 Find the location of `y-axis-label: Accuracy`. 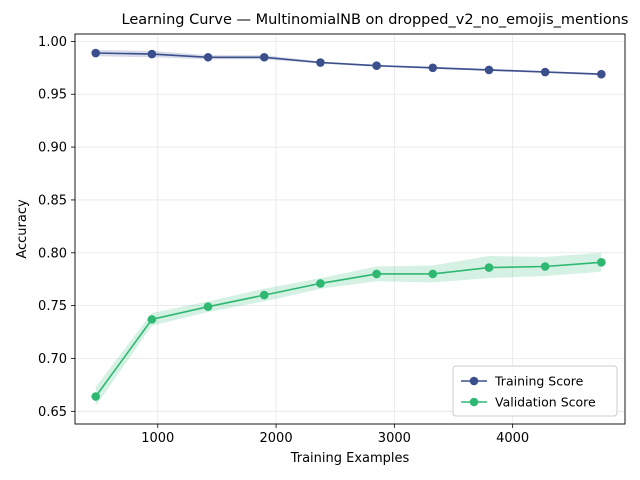

y-axis-label: Accuracy is located at coordinates (22, 229).